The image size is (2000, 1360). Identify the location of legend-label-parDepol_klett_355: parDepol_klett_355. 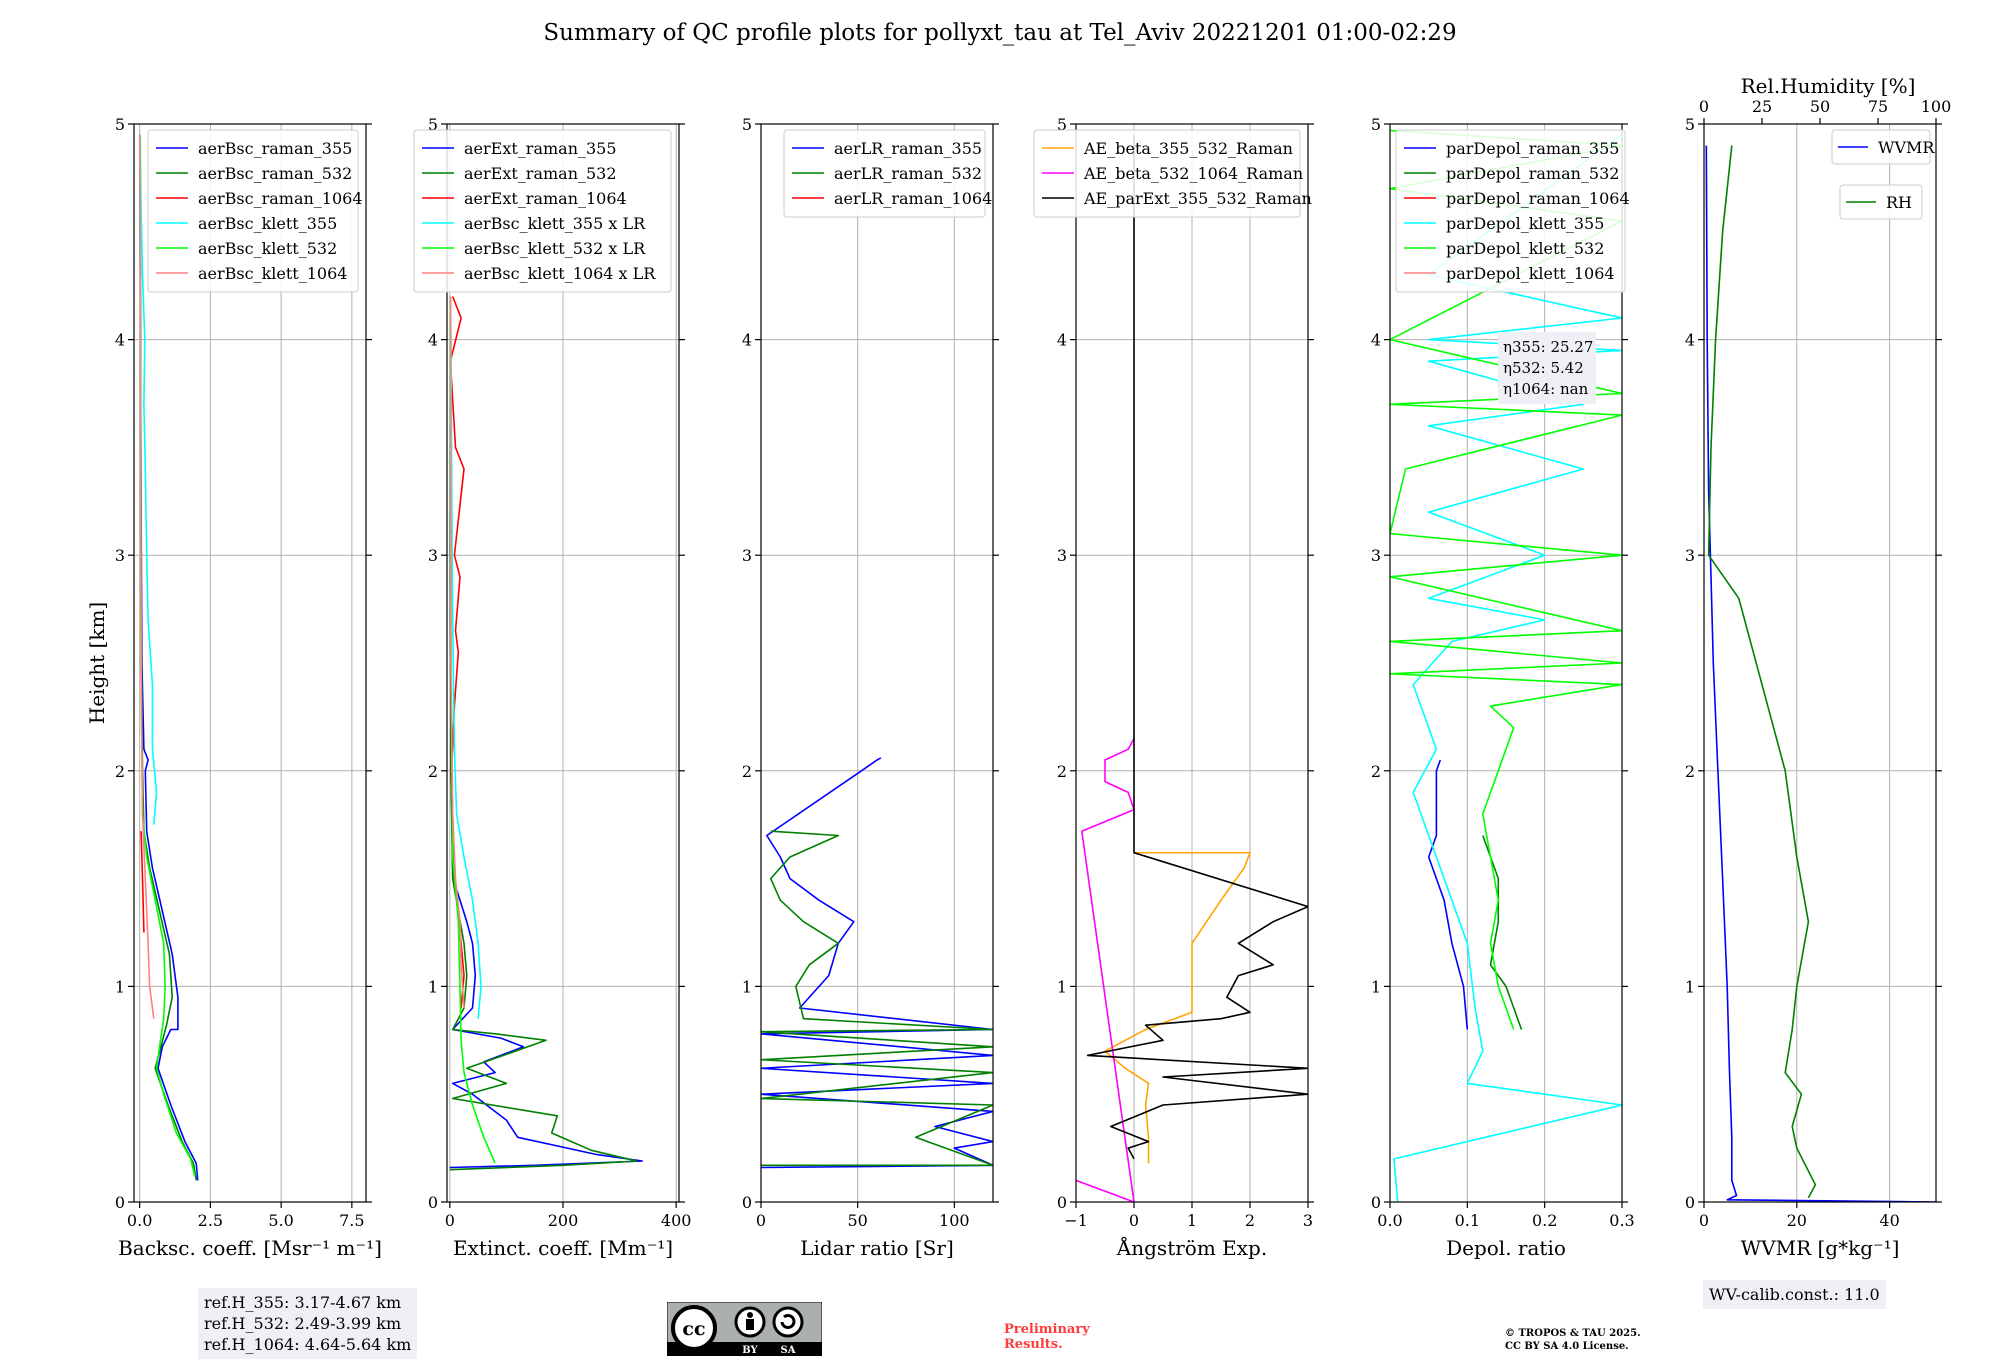
(1525, 223).